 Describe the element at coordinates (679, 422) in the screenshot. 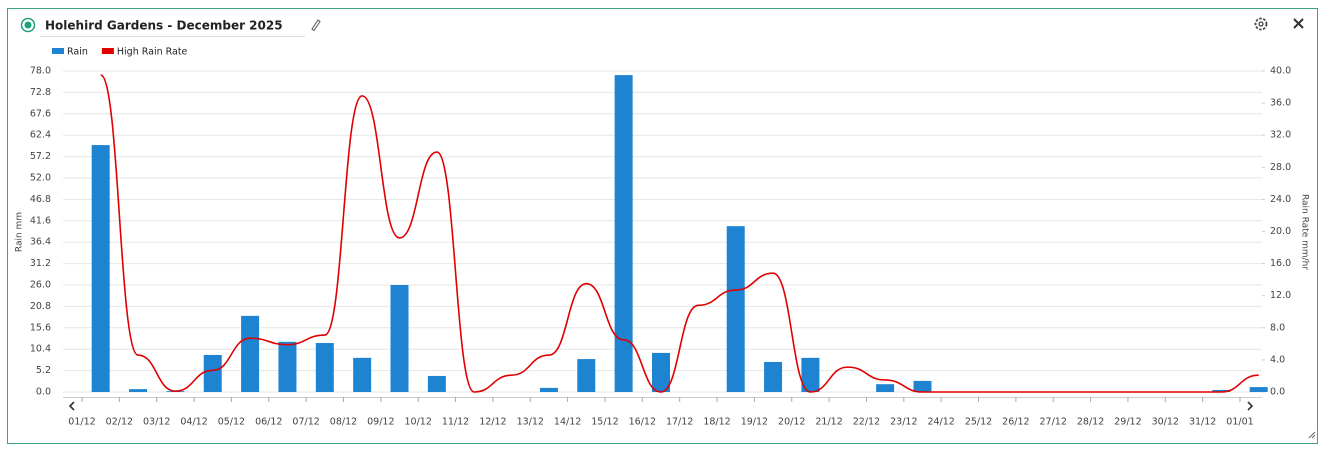

I see `x-tick-label: 17/12` at that location.